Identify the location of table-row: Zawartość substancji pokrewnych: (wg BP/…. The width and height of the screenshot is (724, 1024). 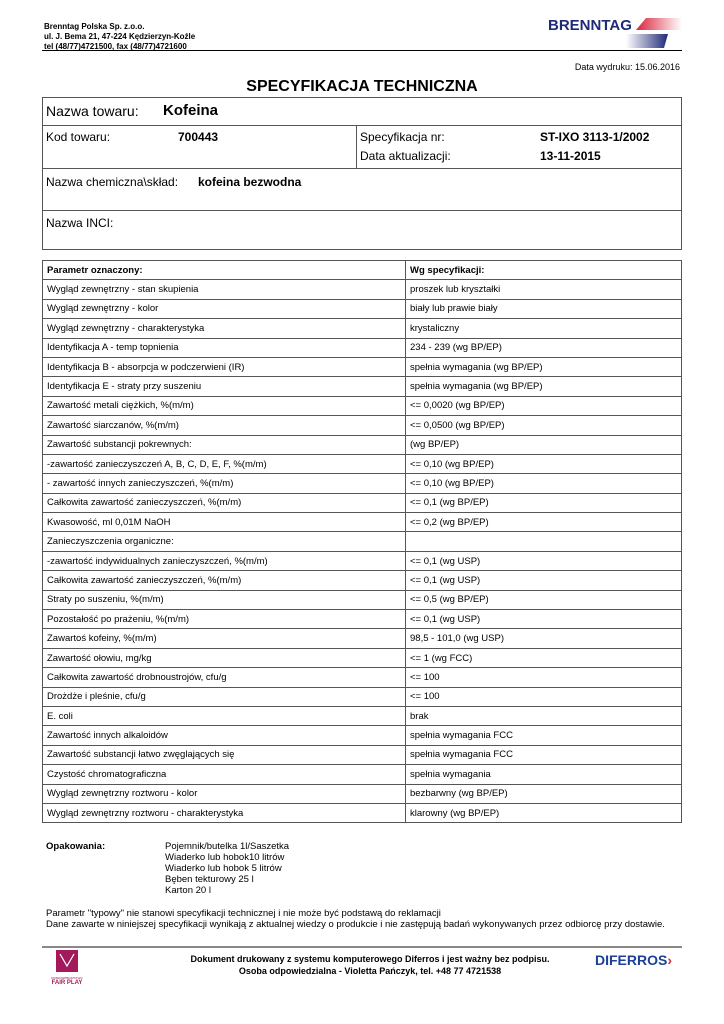
(362, 444).